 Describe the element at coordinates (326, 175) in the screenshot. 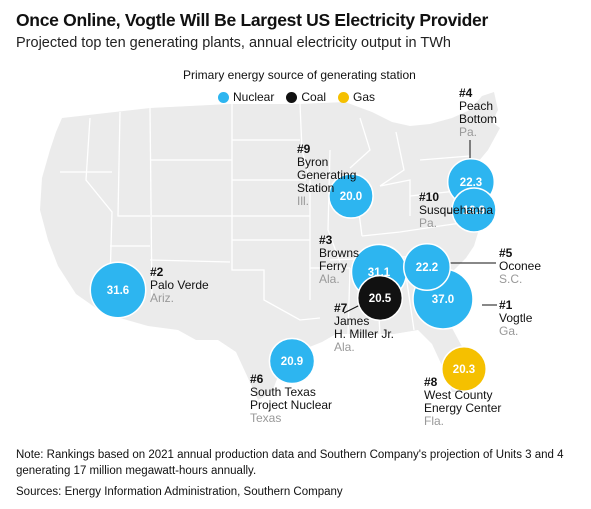

I see `plant-name-rank-9-1: Generating` at that location.